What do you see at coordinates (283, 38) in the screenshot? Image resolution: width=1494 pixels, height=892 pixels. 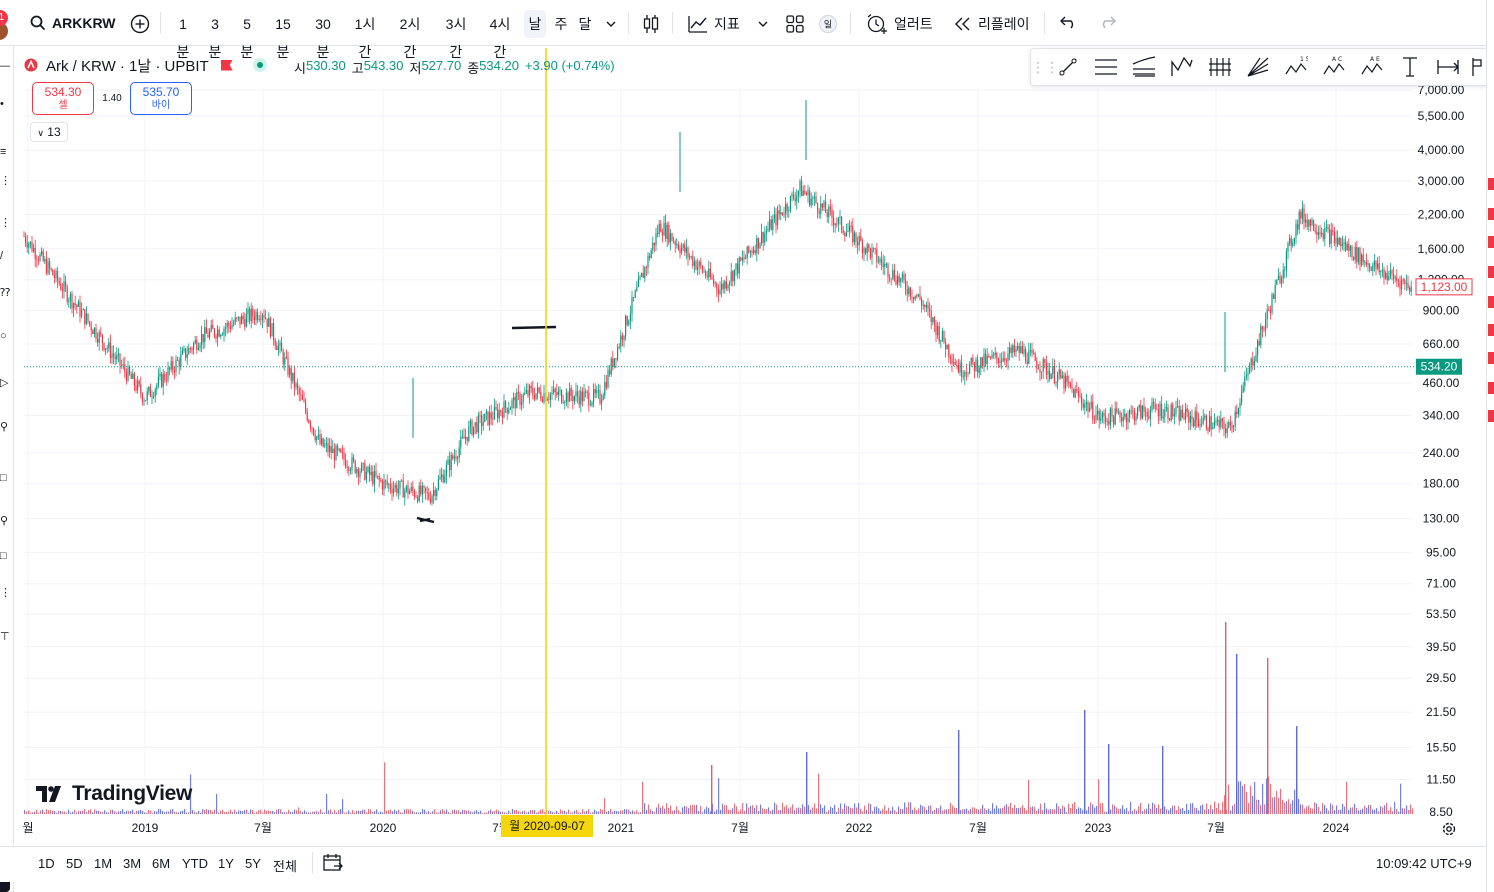 I see `interval-3: 15분` at bounding box center [283, 38].